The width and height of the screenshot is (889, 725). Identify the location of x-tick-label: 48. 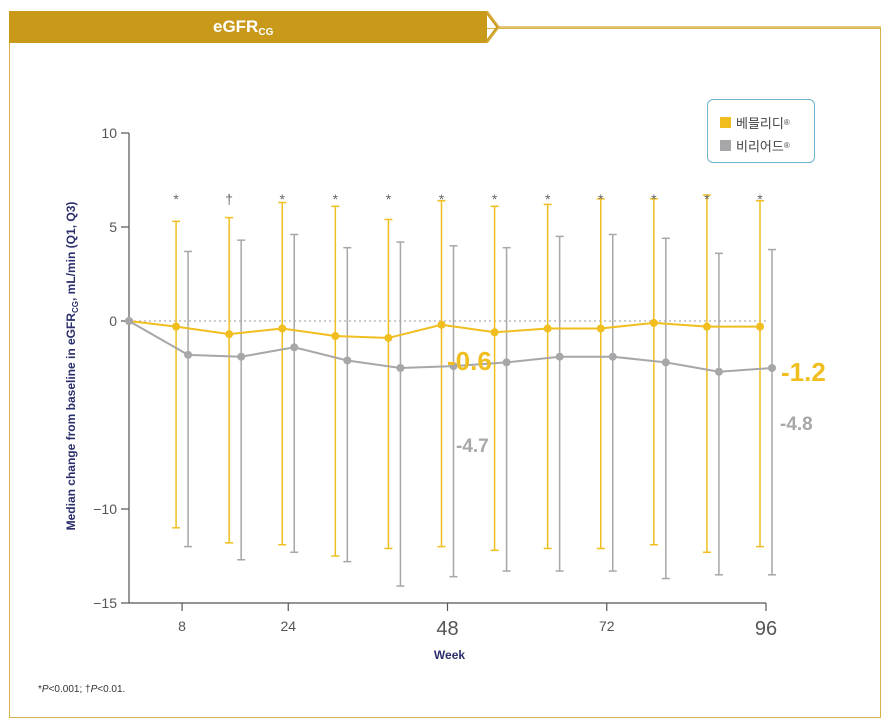
(447, 629).